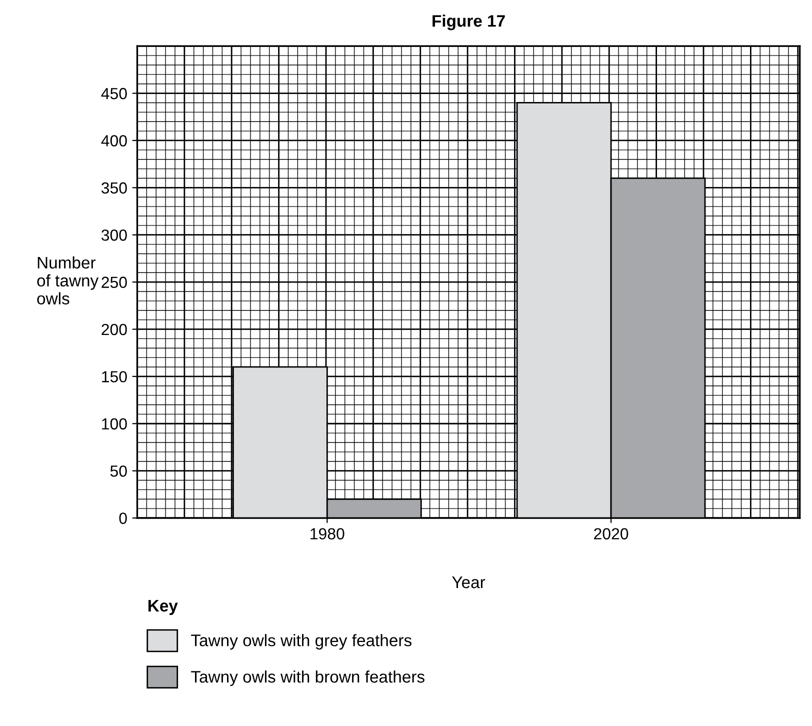  I want to click on y-tick-label: 200, so click(114, 330).